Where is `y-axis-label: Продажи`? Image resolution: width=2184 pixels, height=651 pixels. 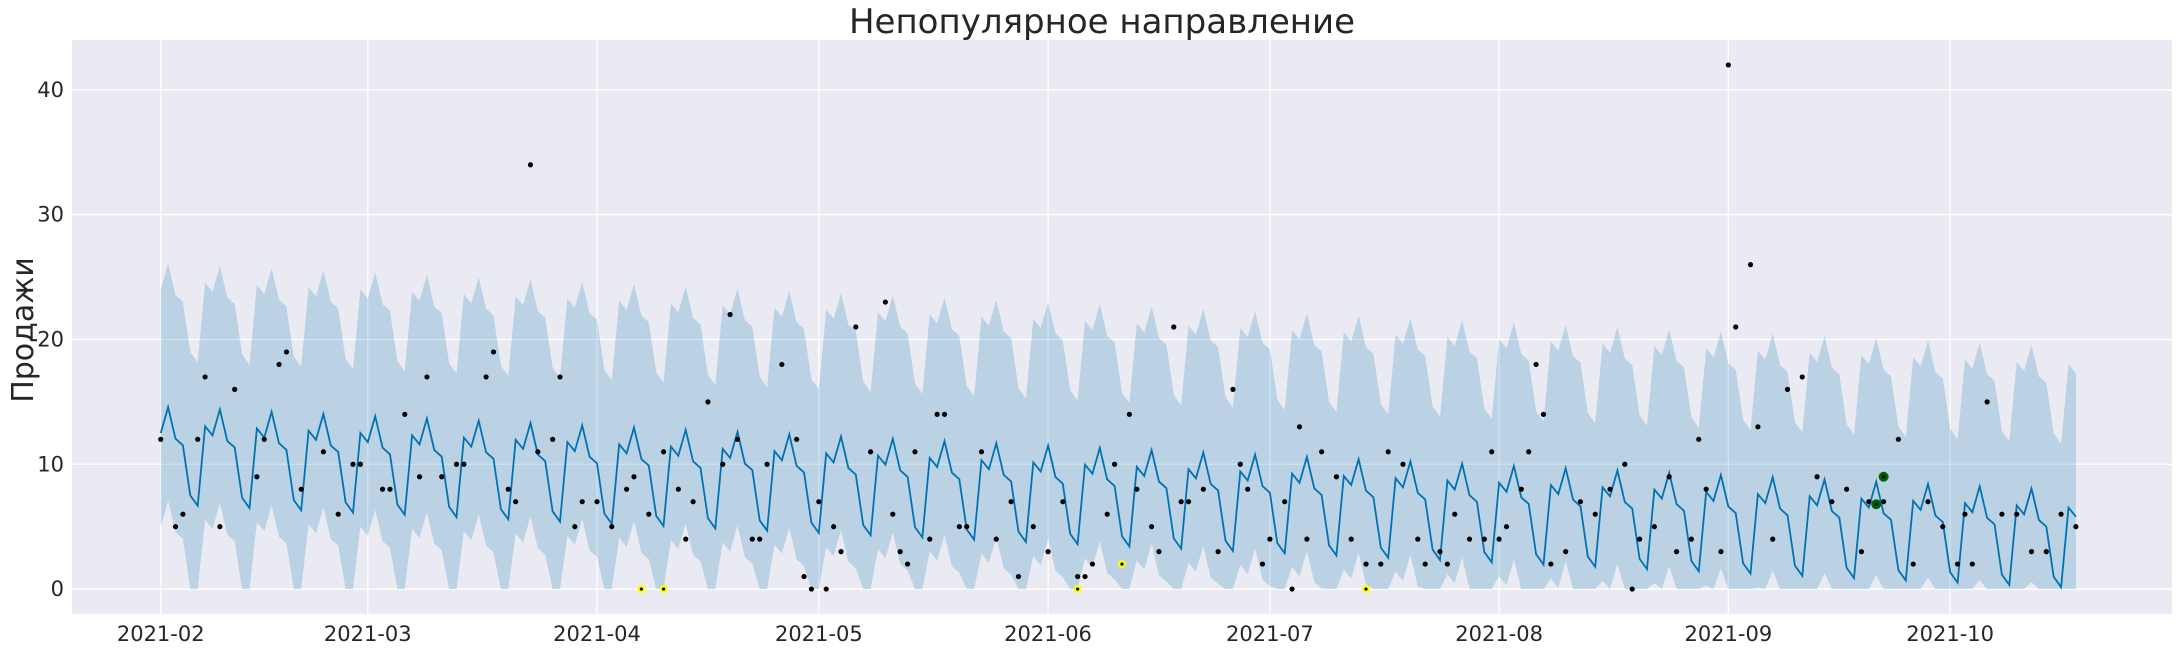
y-axis-label: Продажи is located at coordinates (23, 330).